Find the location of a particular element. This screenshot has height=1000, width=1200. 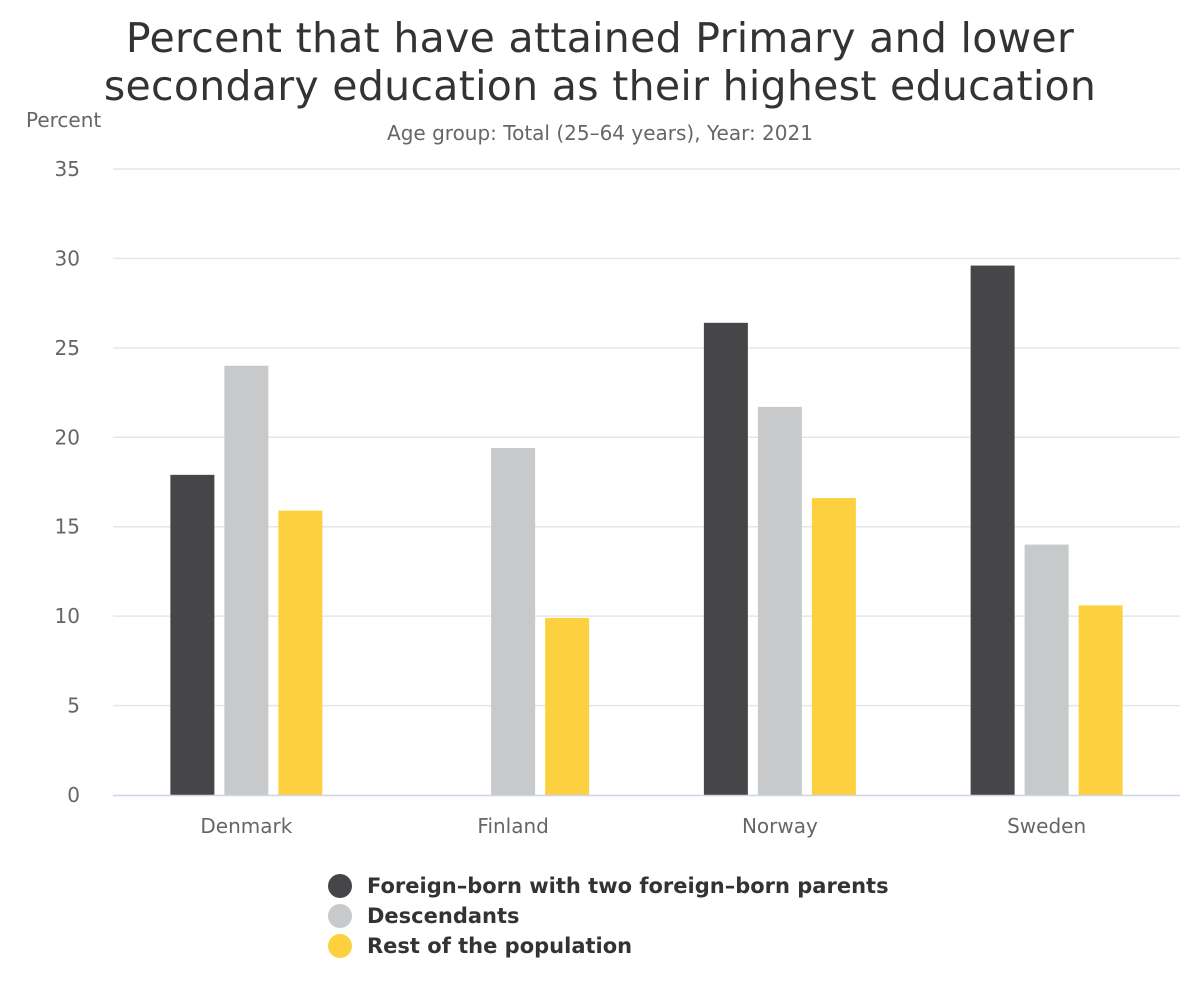

y-tick-label: 15 is located at coordinates (67, 527).